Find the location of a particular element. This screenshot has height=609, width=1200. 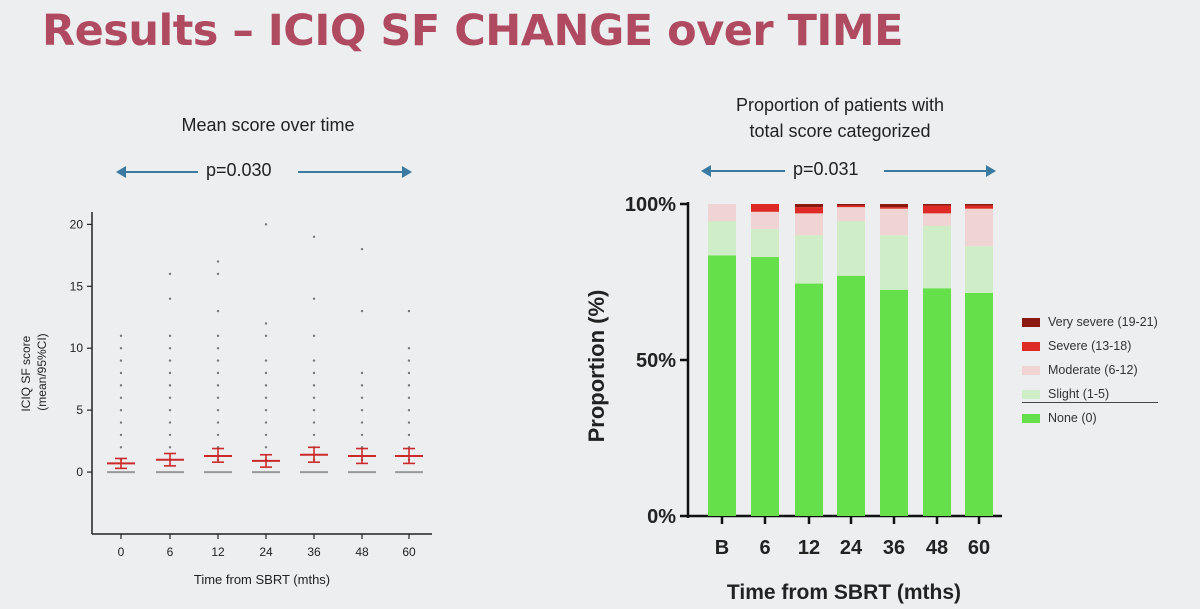

left-x-tick-label: 0 is located at coordinates (121, 552).